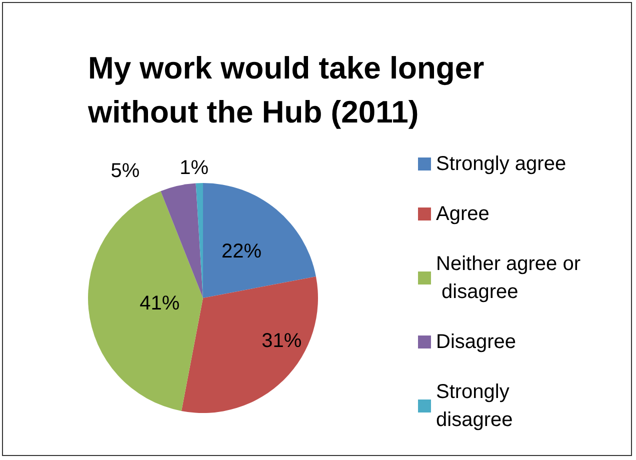  Describe the element at coordinates (508, 278) in the screenshot. I see `legend-label: Neither agree or disagree` at that location.